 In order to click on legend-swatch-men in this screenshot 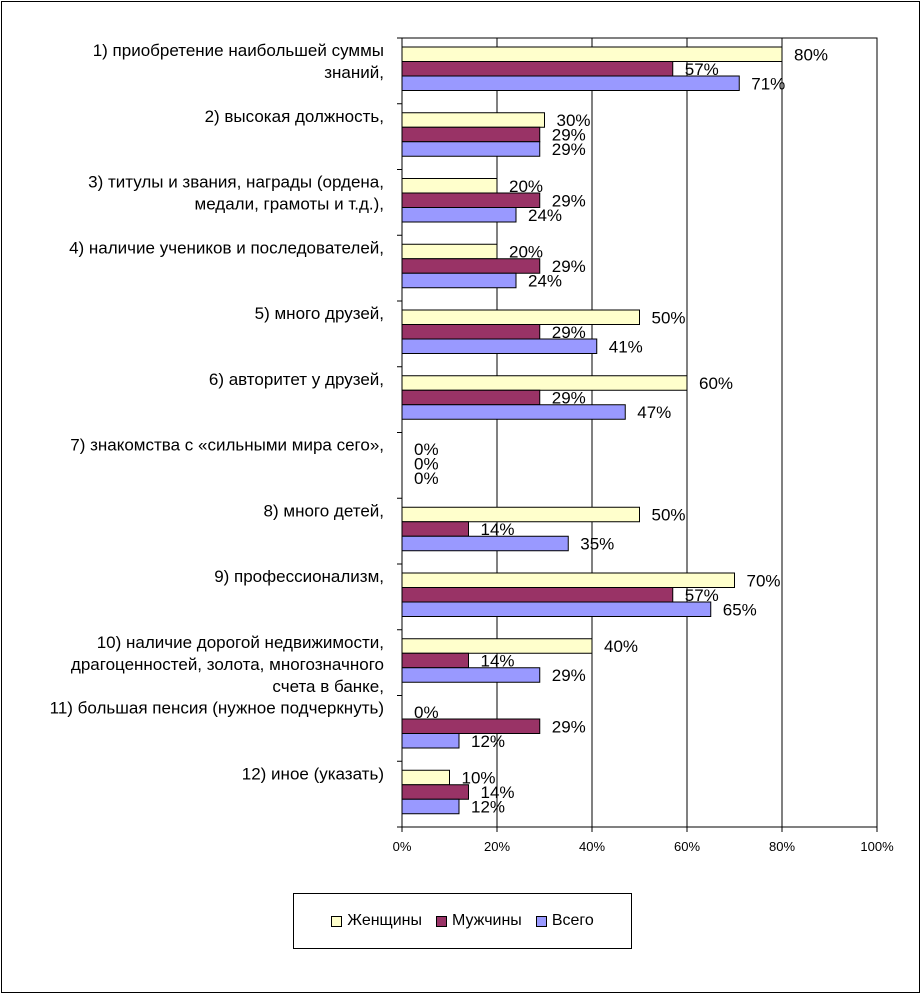, I will do `click(441, 921)`.